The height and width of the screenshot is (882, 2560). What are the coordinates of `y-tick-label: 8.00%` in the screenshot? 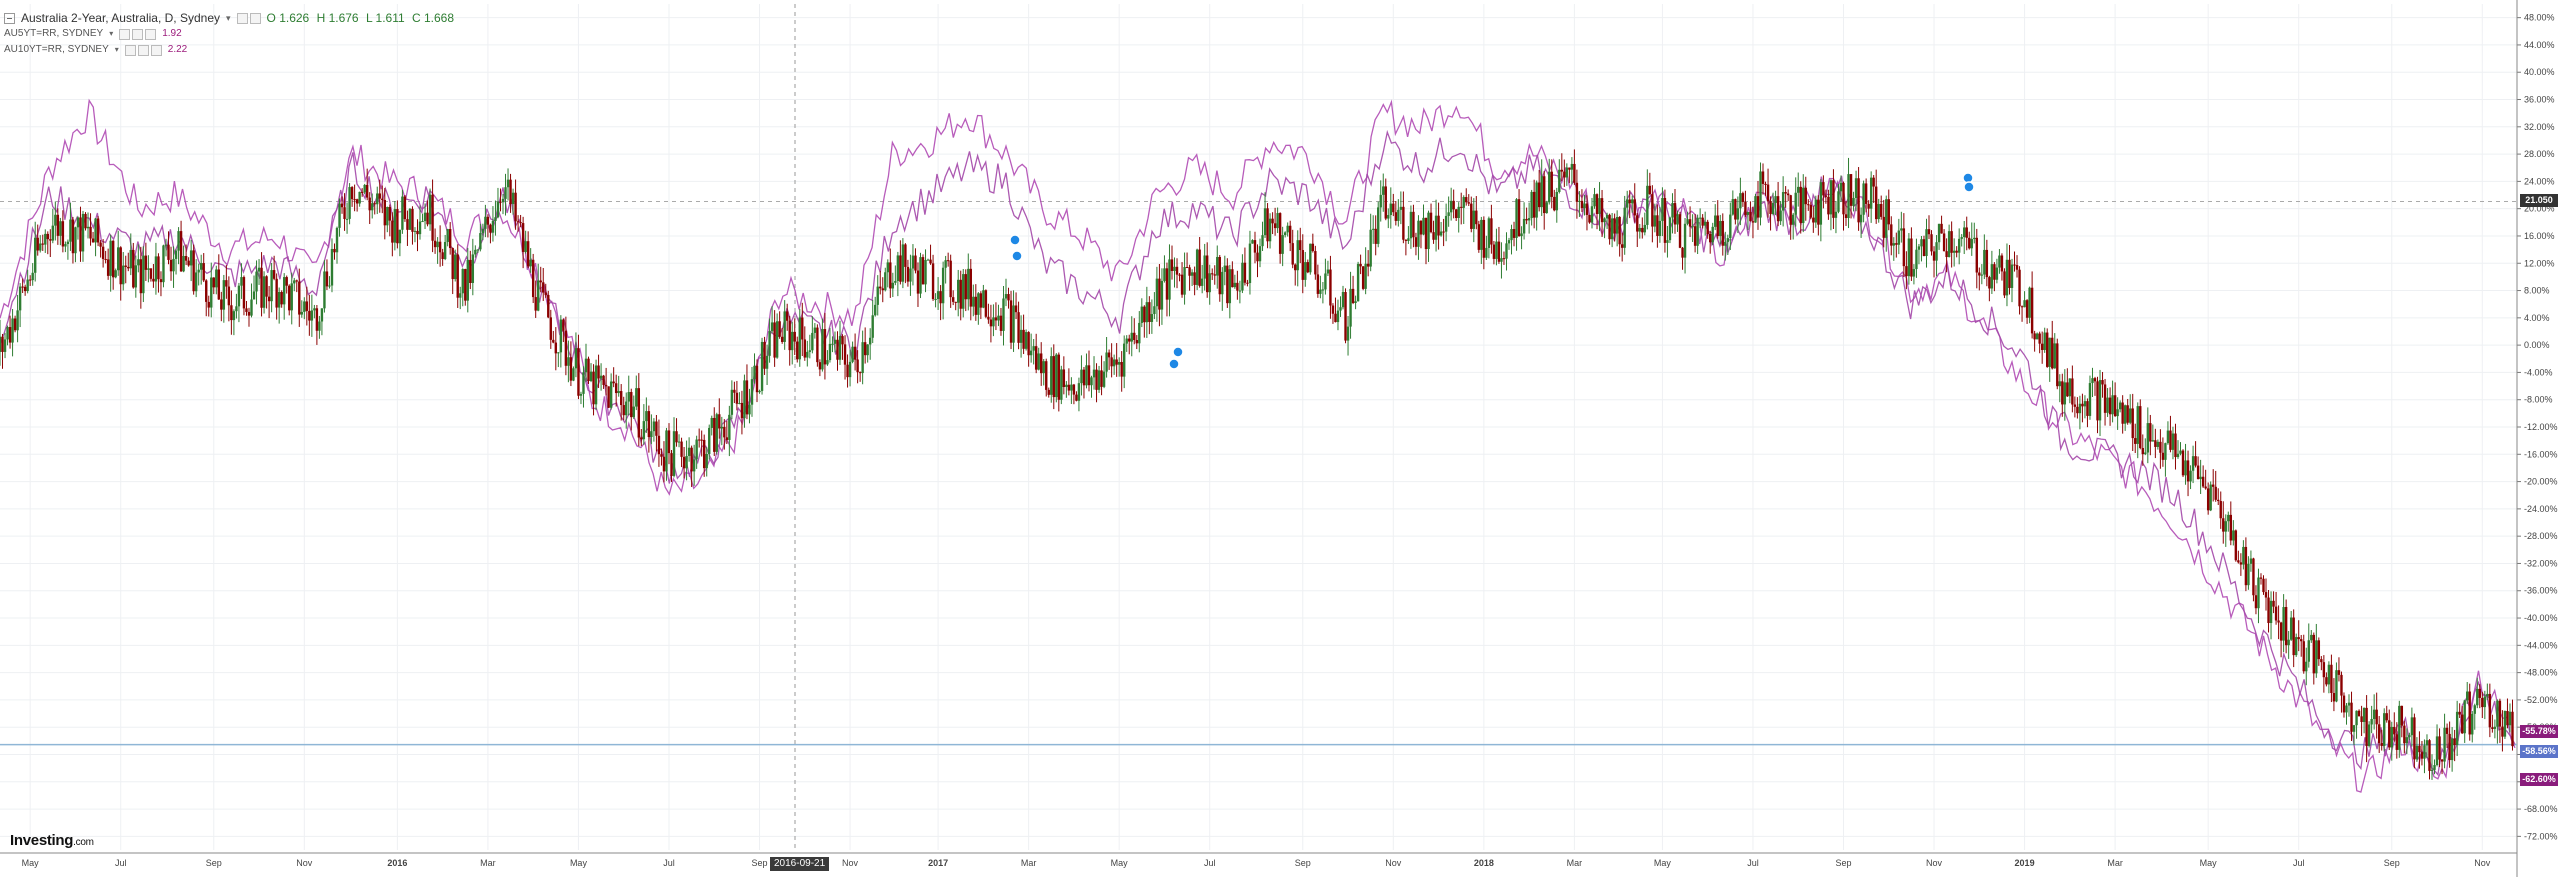 It's located at (2537, 291).